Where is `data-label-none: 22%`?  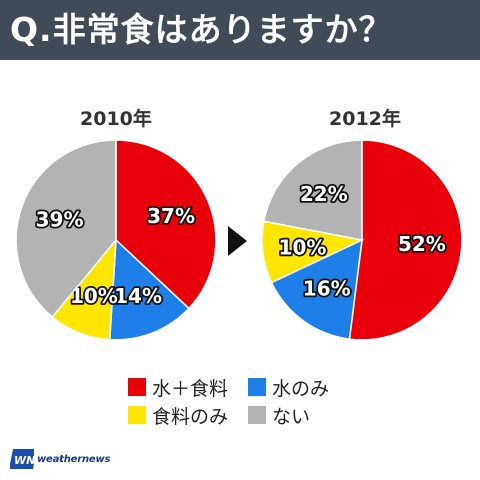
data-label-none: 22% is located at coordinates (324, 194).